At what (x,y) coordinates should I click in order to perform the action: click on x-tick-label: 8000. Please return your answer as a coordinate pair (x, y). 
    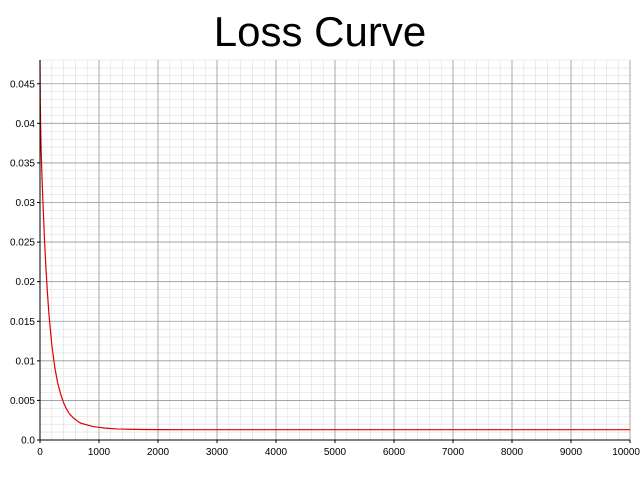
    Looking at the image, I should click on (512, 452).